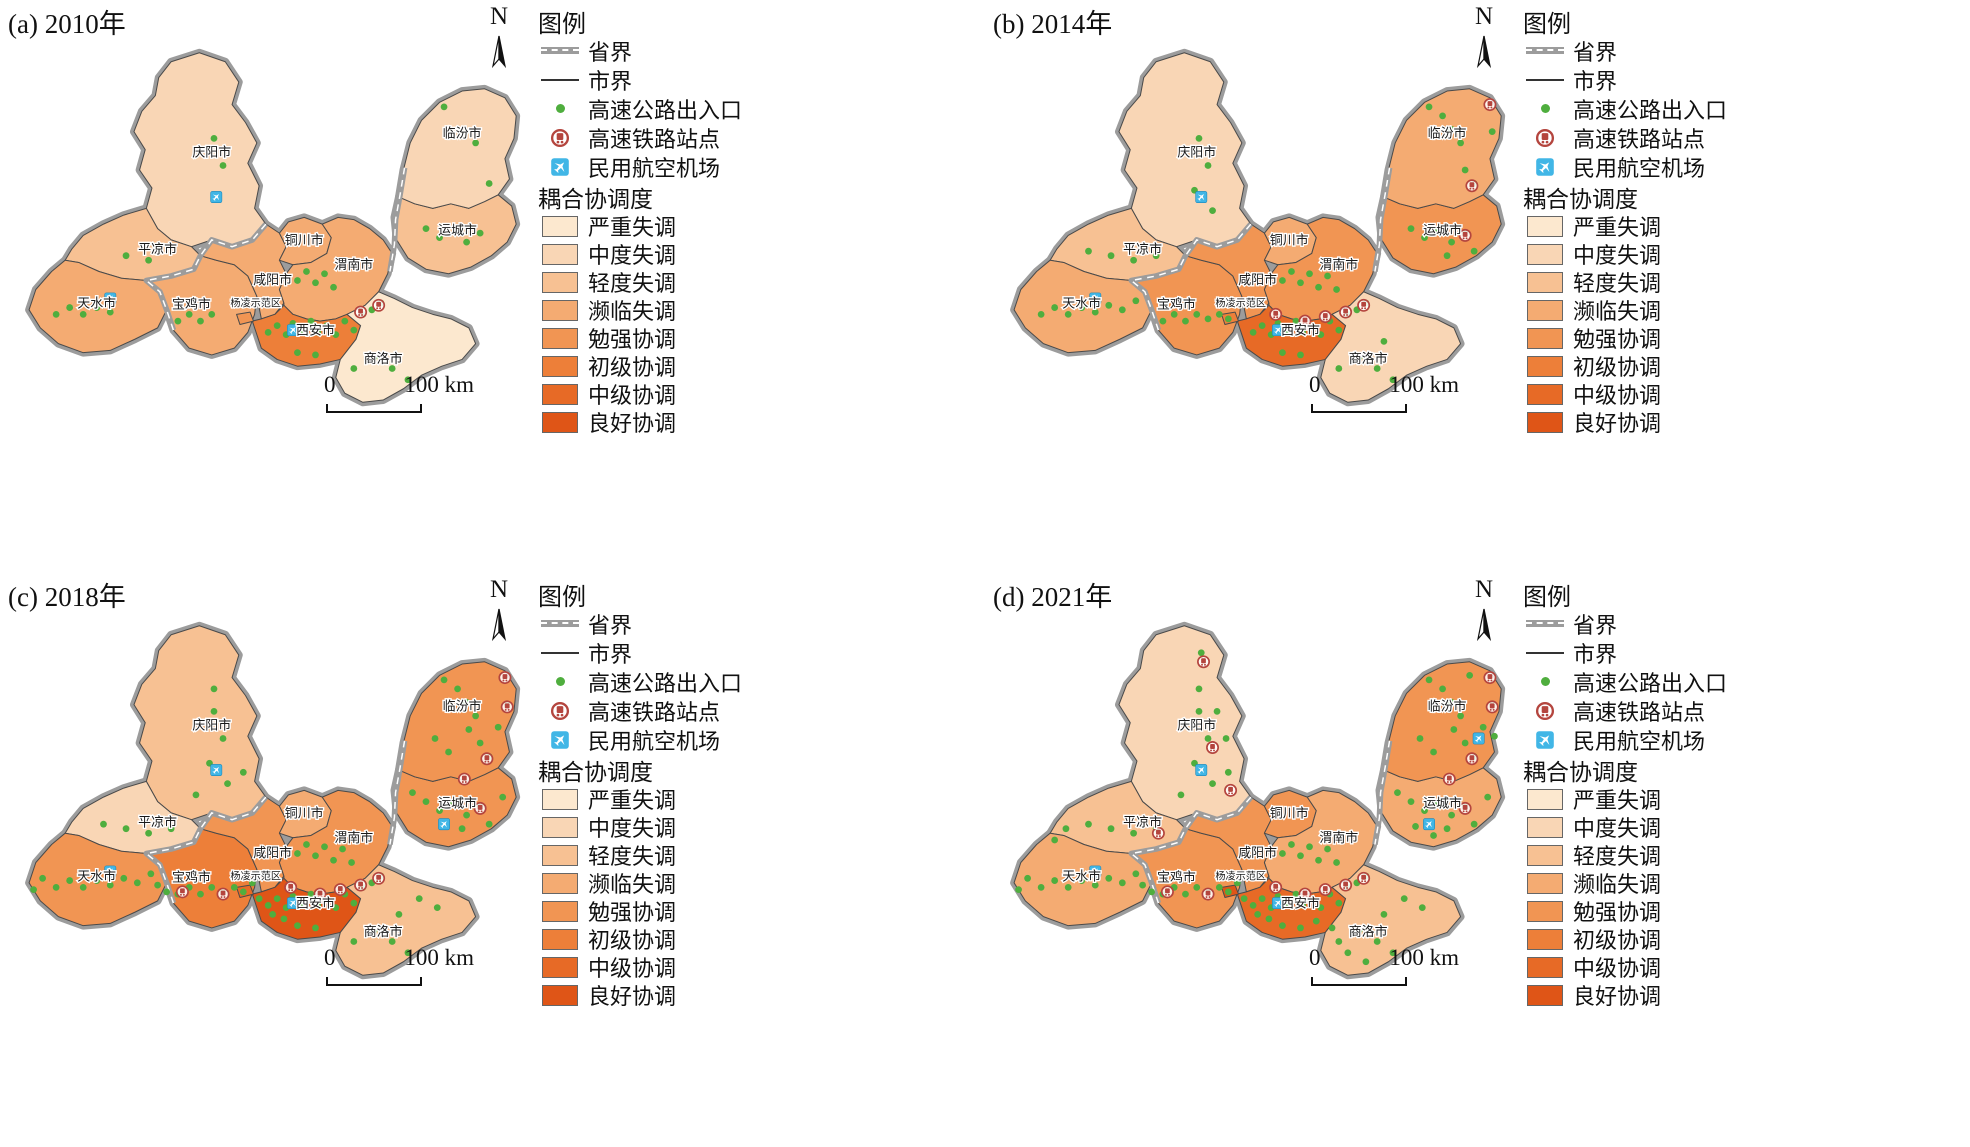 Image resolution: width=1970 pixels, height=1147 pixels. What do you see at coordinates (1191, 850) in the screenshot?
I see `province-border-line` at bounding box center [1191, 850].